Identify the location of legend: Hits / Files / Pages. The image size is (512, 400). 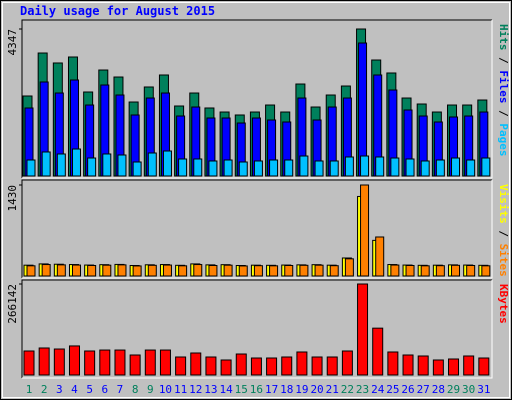
(503, 90).